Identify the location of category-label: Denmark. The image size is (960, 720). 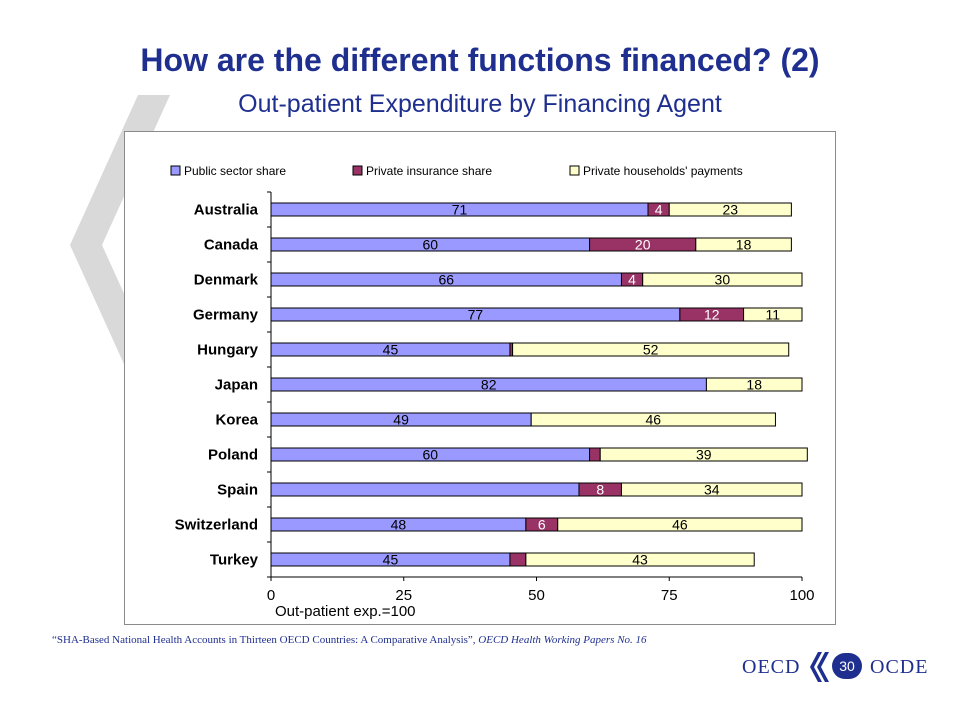
(226, 280).